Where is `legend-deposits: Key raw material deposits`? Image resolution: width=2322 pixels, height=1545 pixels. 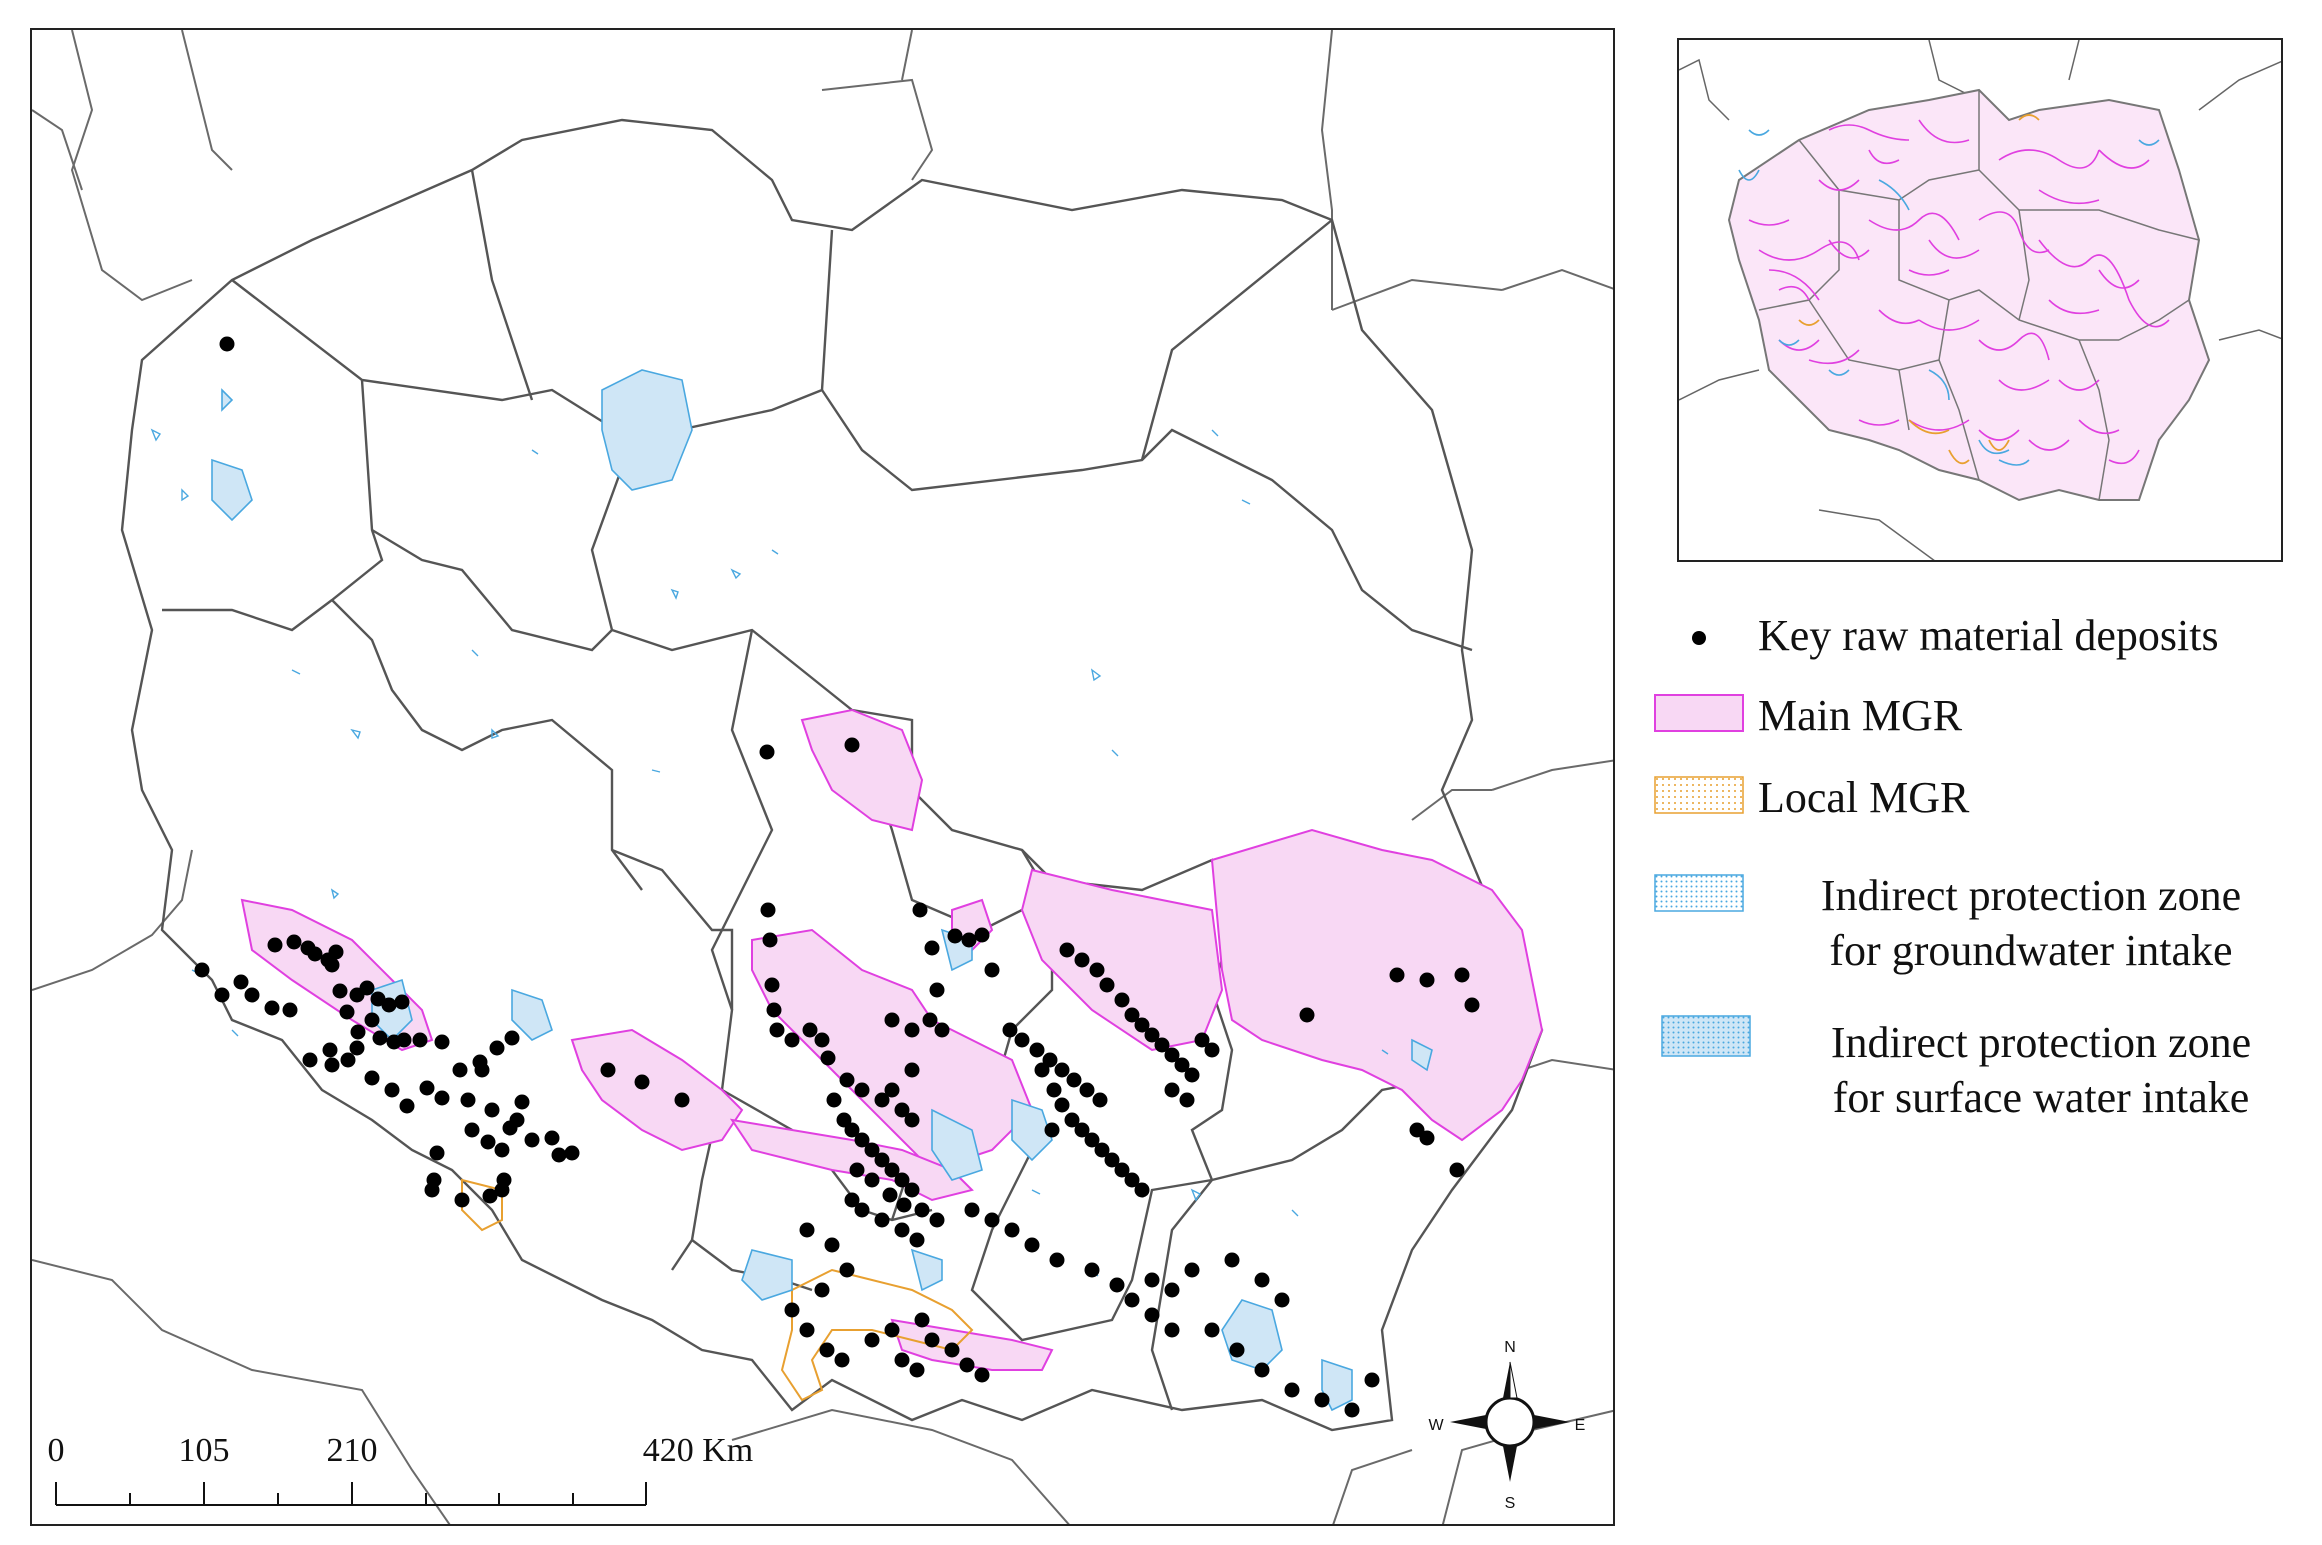 legend-deposits: Key raw material deposits is located at coordinates (1983, 638).